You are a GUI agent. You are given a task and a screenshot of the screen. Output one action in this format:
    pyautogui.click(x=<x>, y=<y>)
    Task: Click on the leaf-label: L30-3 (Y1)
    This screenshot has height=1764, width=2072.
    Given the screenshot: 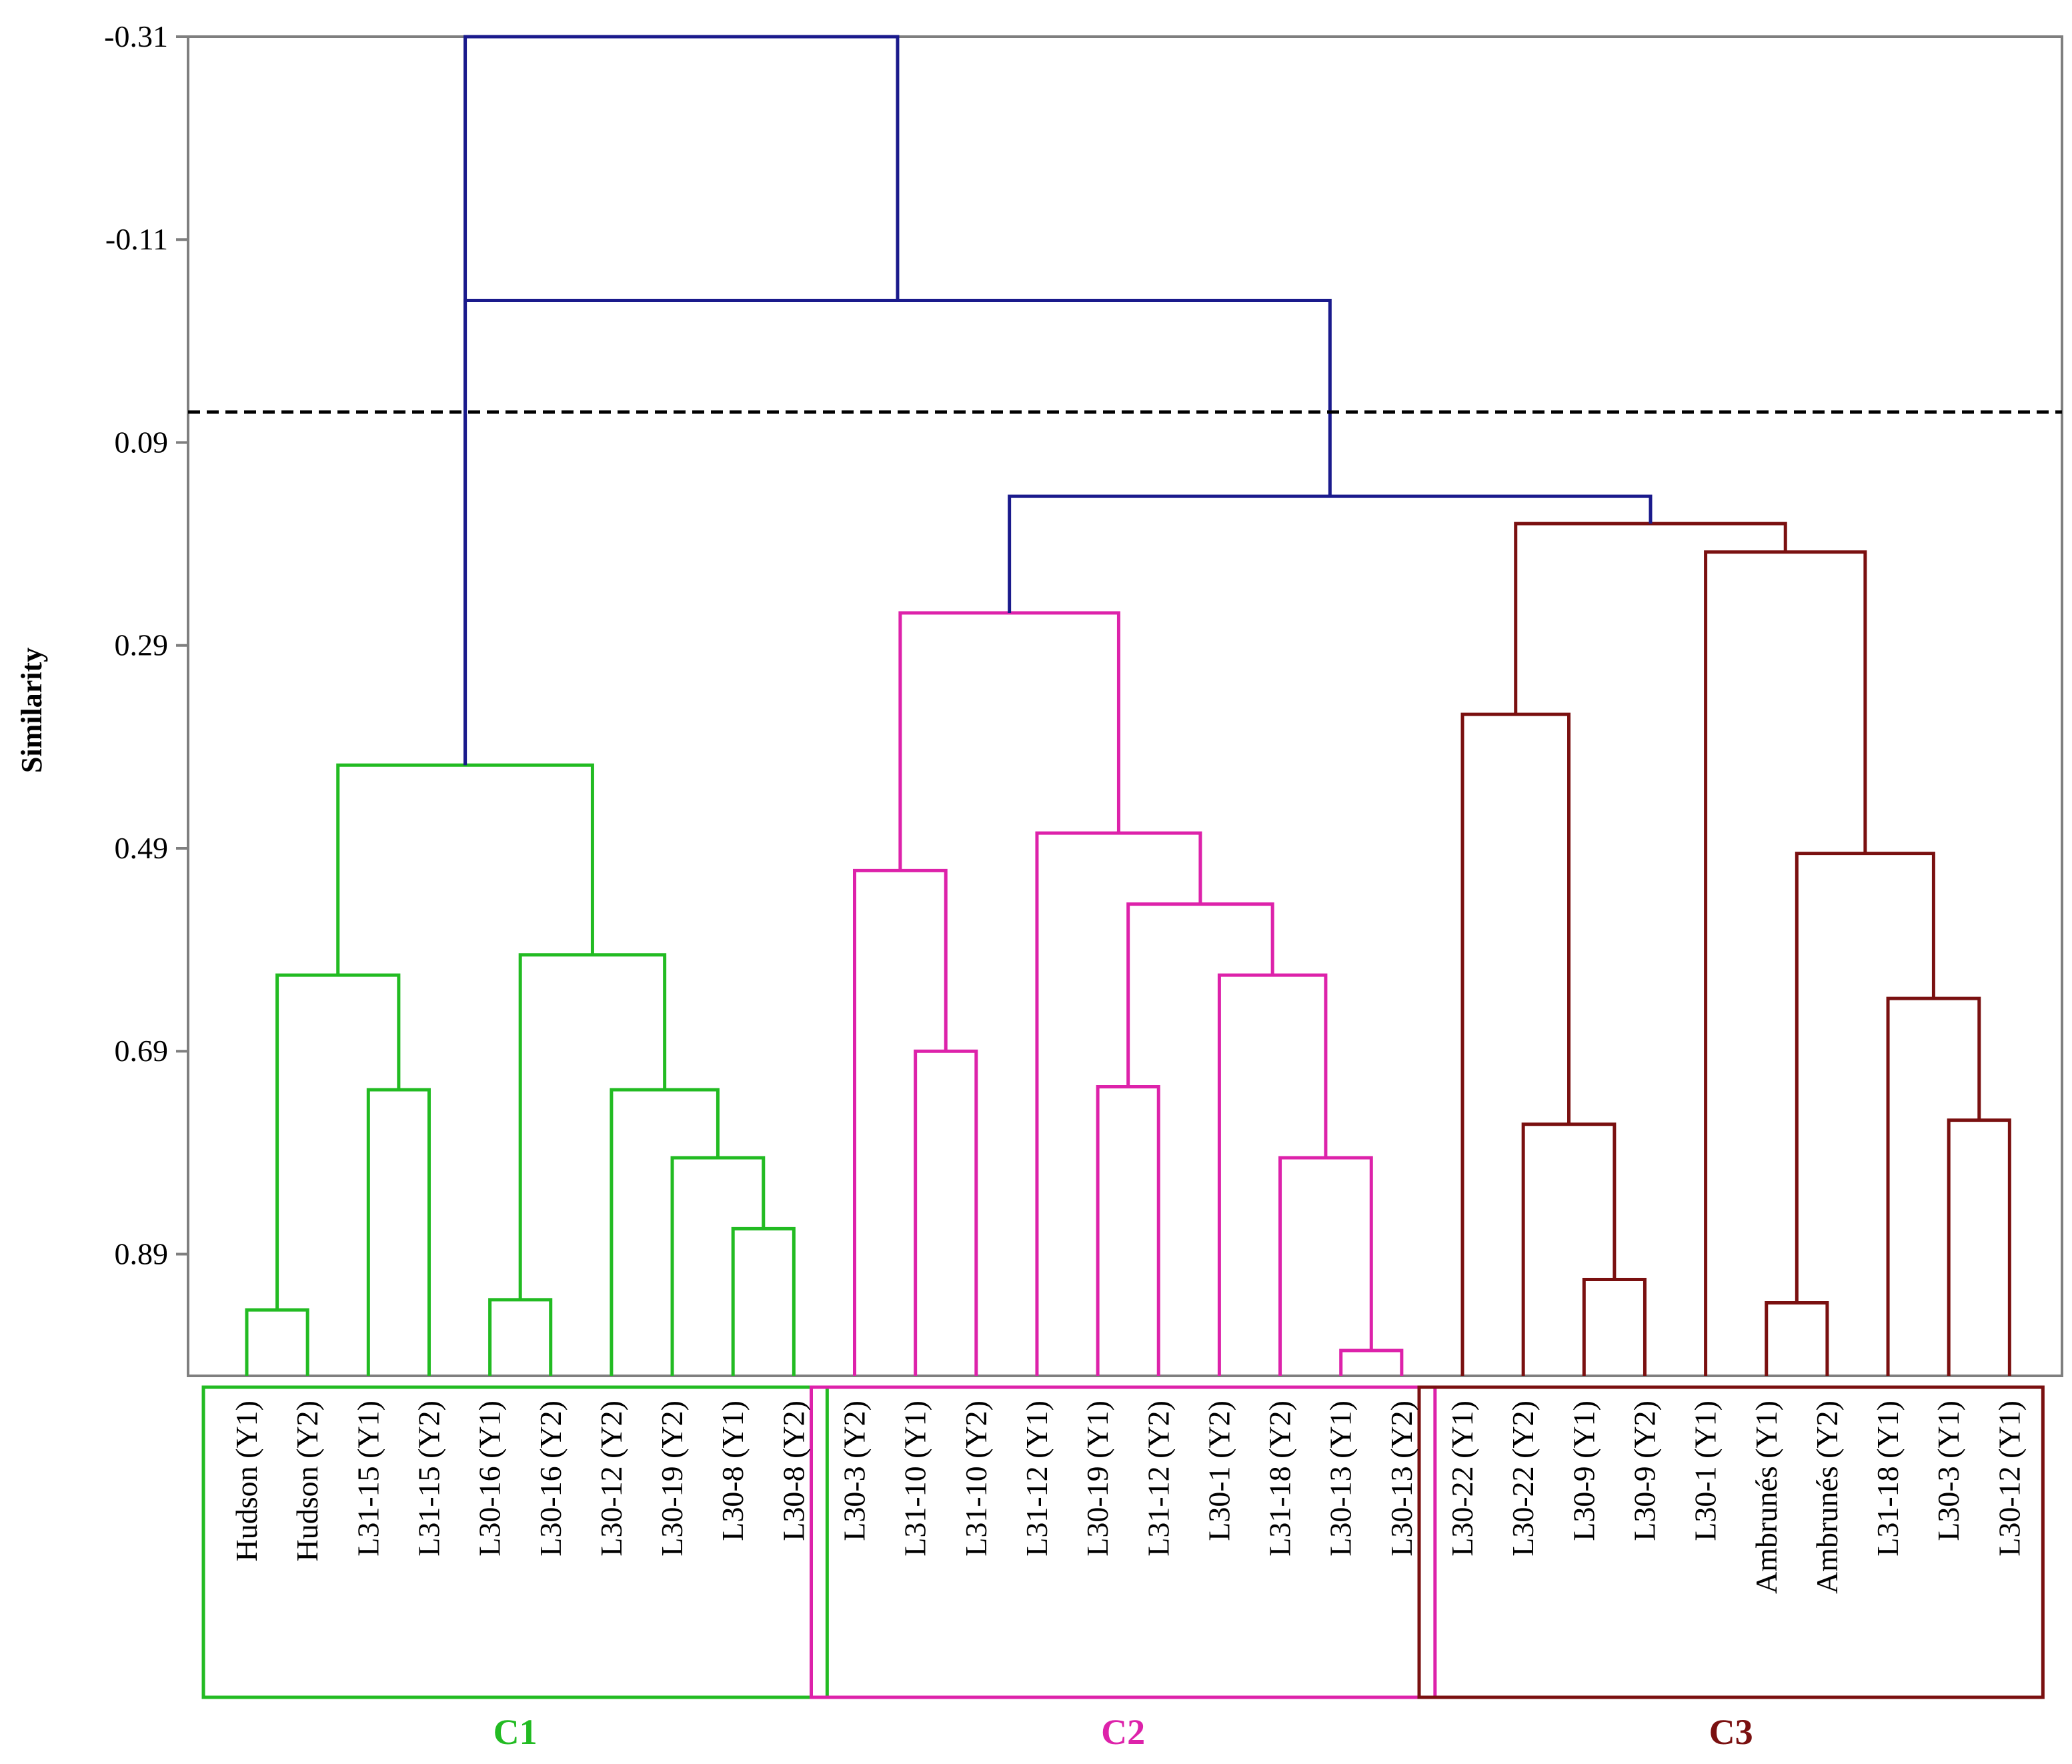 What is the action you would take?
    pyautogui.click(x=1948, y=1471)
    